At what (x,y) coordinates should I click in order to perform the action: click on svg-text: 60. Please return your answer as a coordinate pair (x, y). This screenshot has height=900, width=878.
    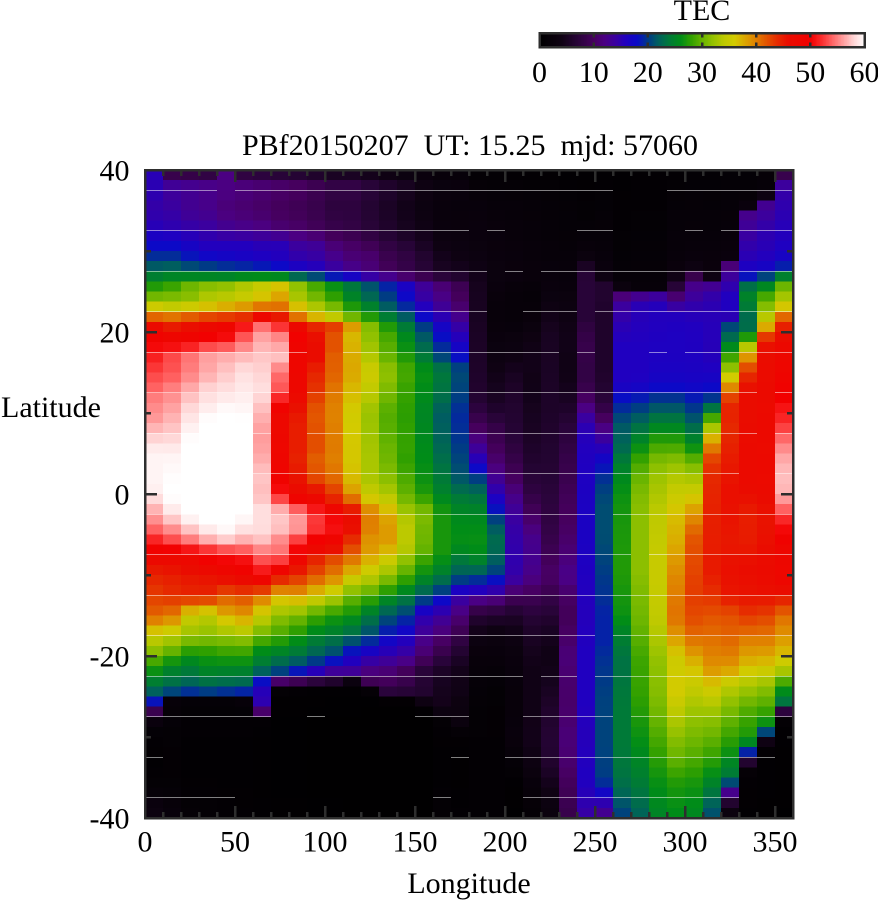
    Looking at the image, I should click on (864, 72).